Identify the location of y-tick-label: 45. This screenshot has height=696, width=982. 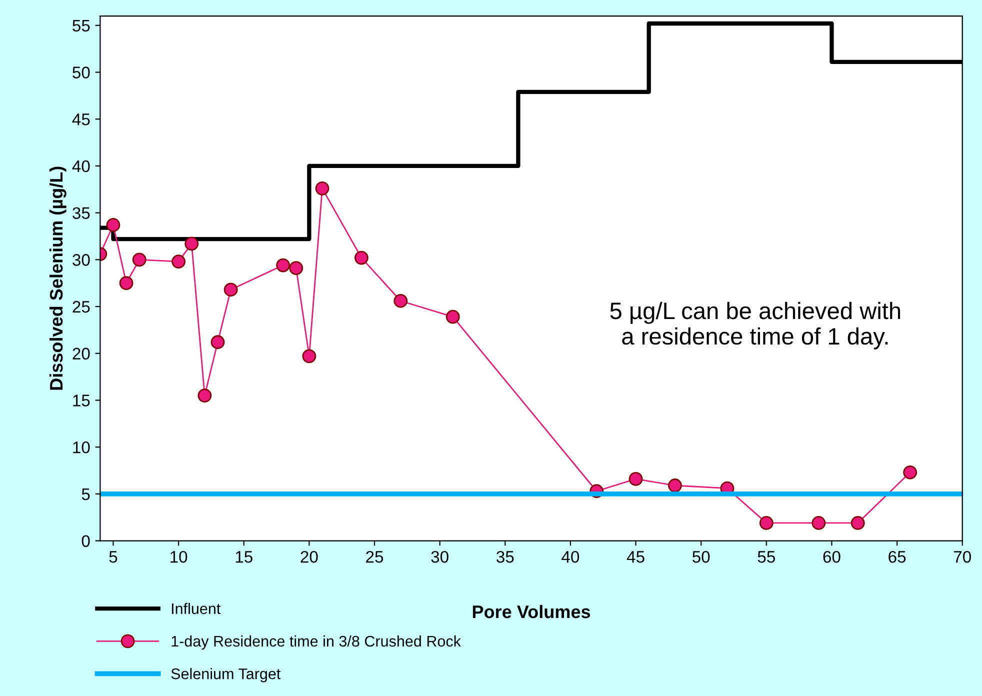
(81, 120).